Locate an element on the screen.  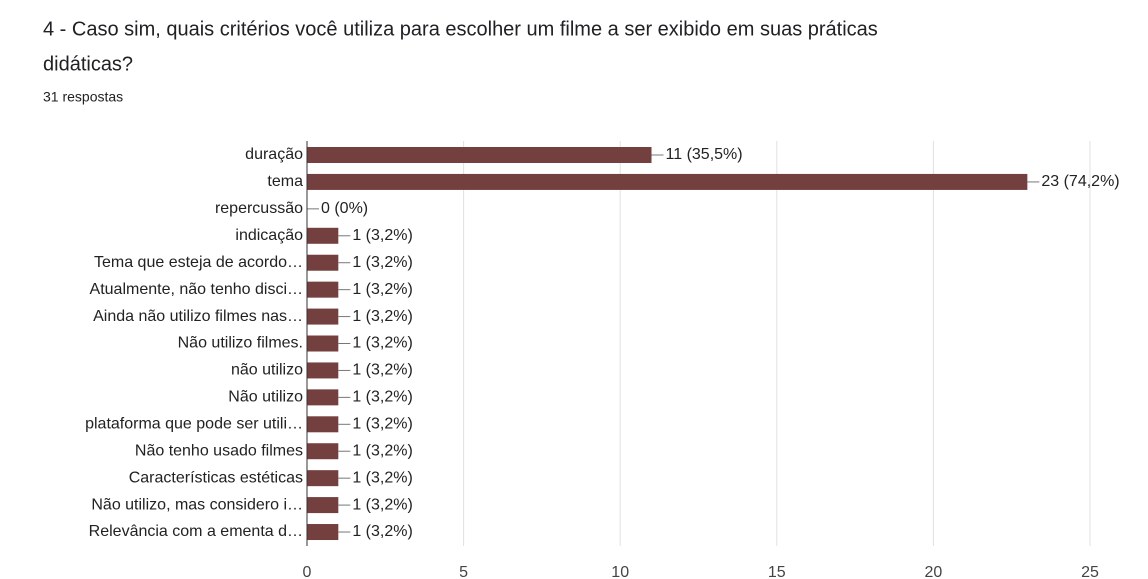
x-tick-label: 5 is located at coordinates (463, 571).